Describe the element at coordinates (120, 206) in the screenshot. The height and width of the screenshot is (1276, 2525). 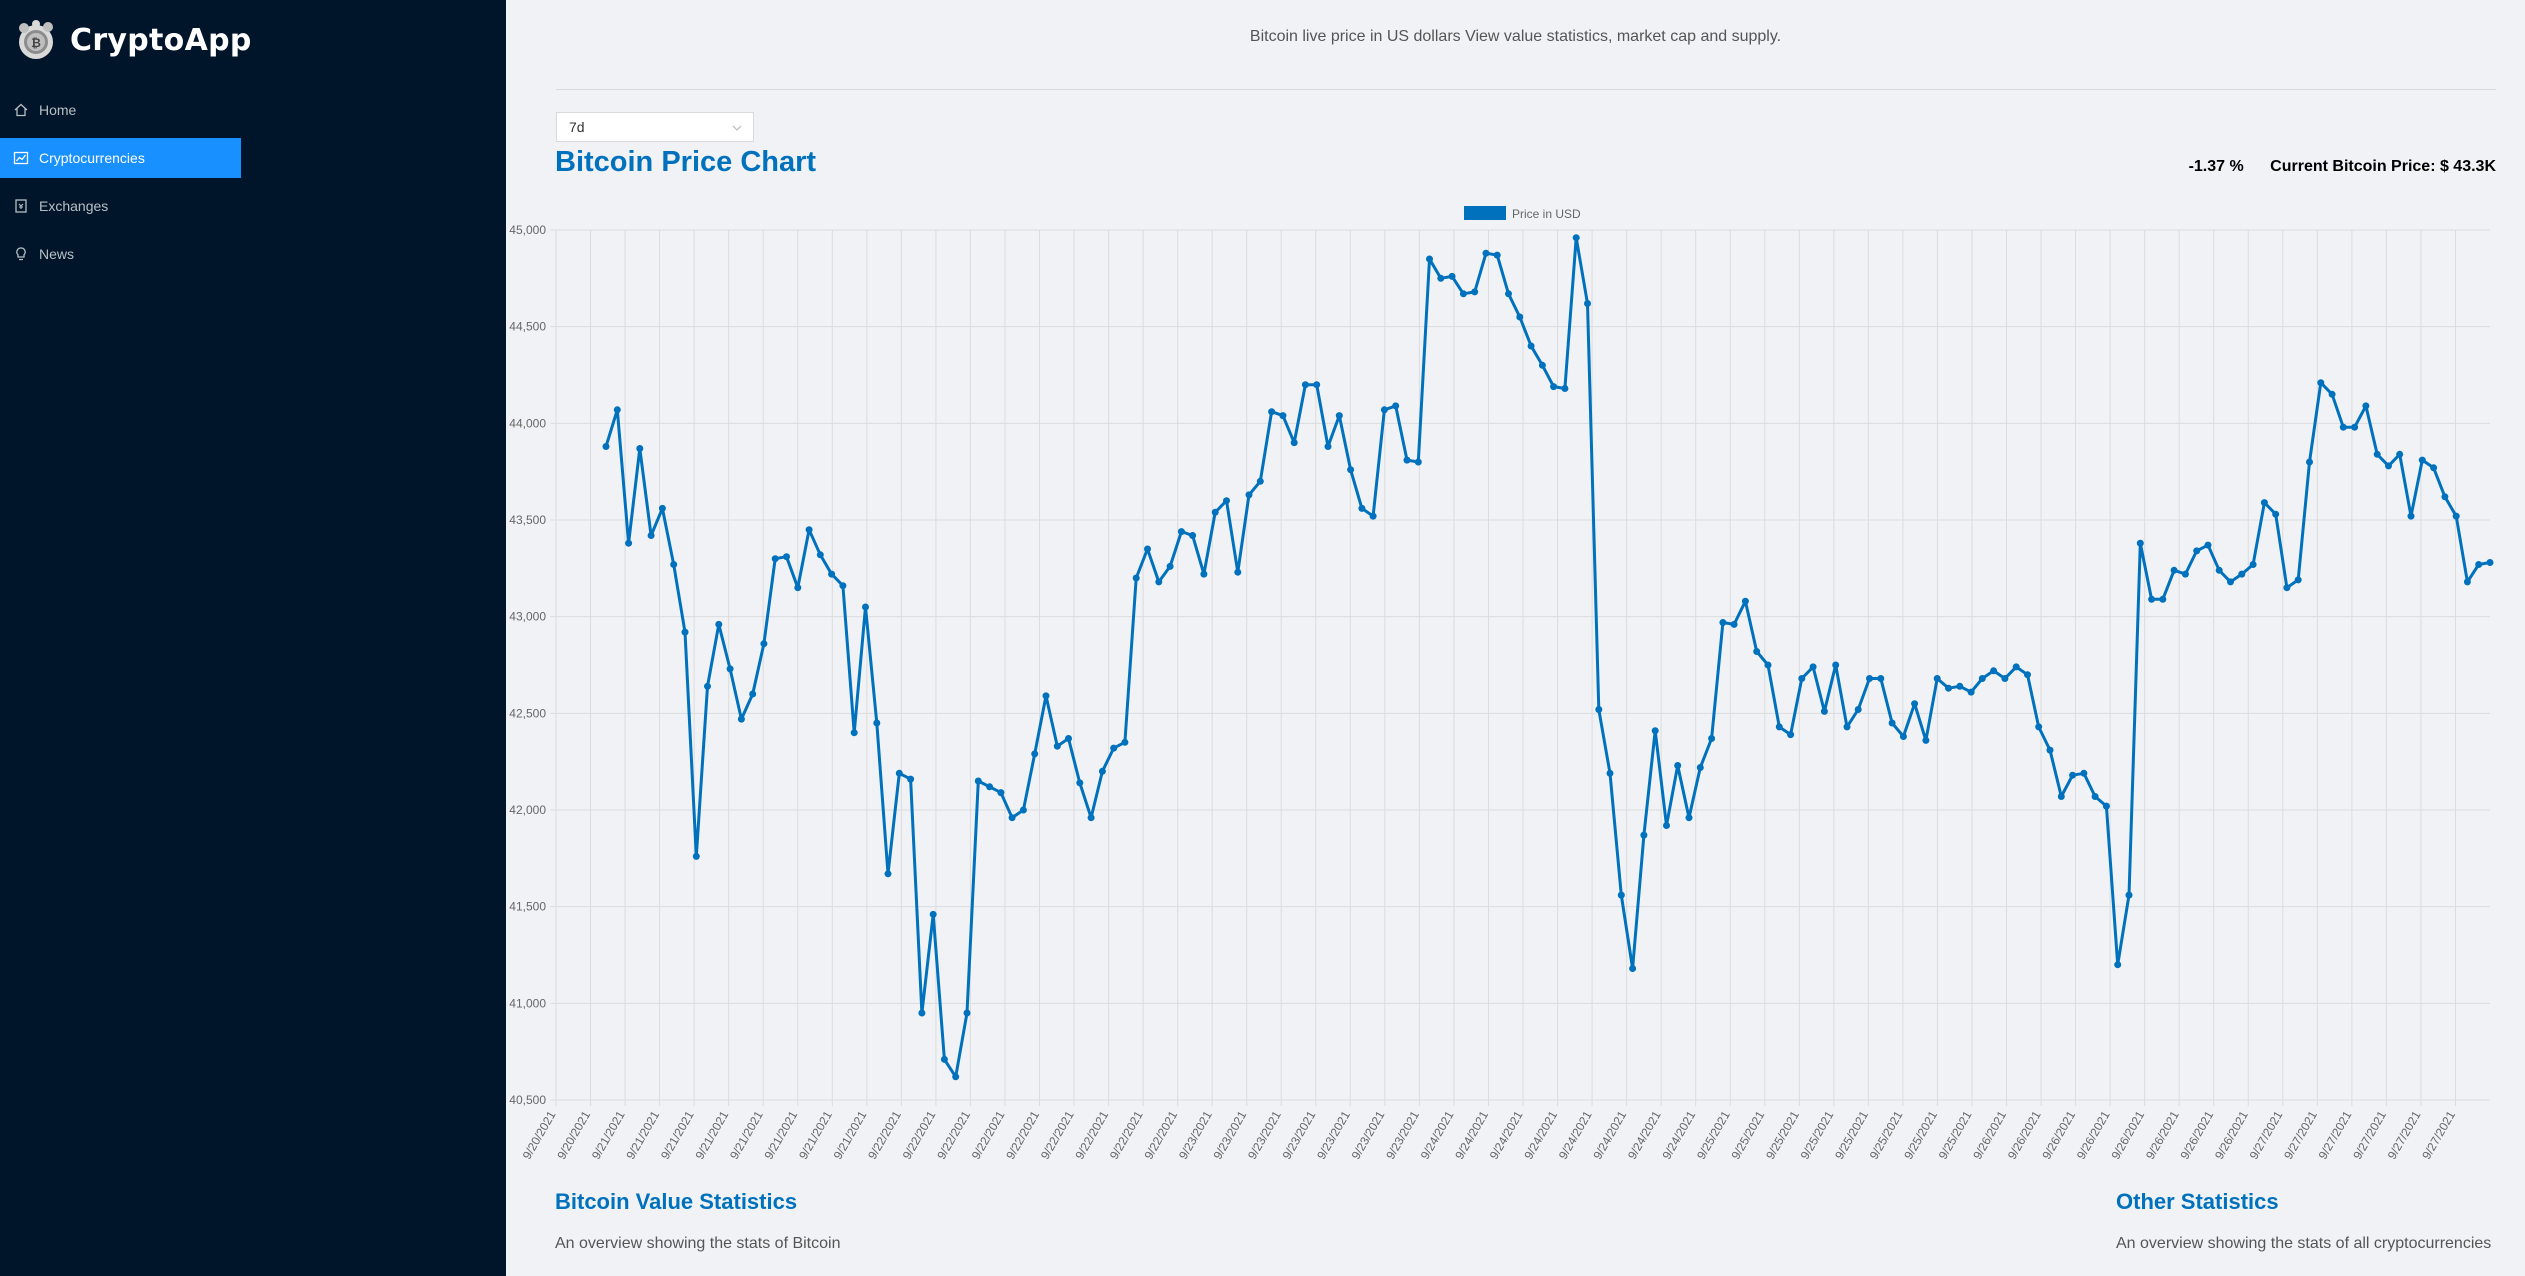
I see `nav-item-exchanges: Exchanges` at that location.